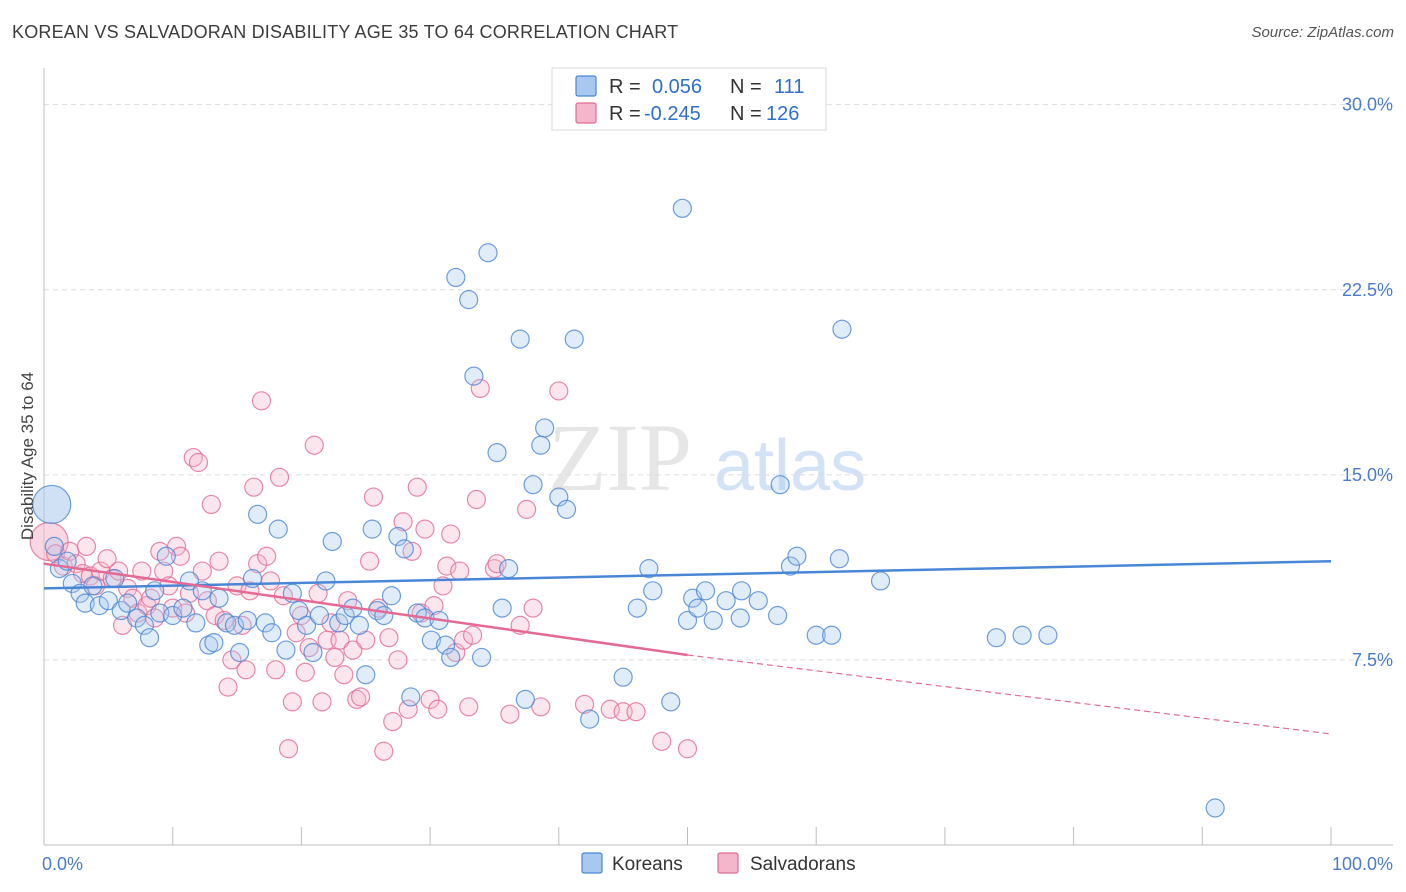 Image resolution: width=1406 pixels, height=892 pixels. What do you see at coordinates (586, 86) in the screenshot?
I see `legend-swatch-korean` at bounding box center [586, 86].